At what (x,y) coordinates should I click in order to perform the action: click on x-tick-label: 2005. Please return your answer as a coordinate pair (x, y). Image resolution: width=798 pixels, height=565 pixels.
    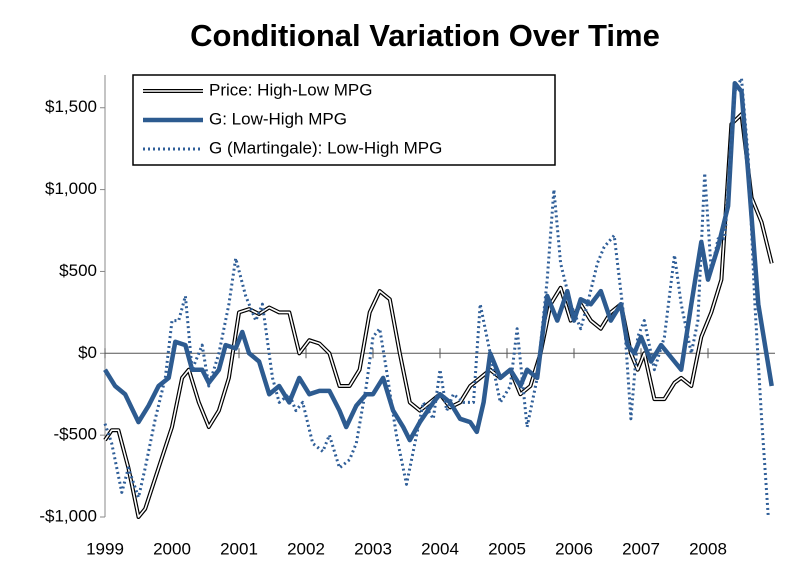
    Looking at the image, I should click on (507, 548).